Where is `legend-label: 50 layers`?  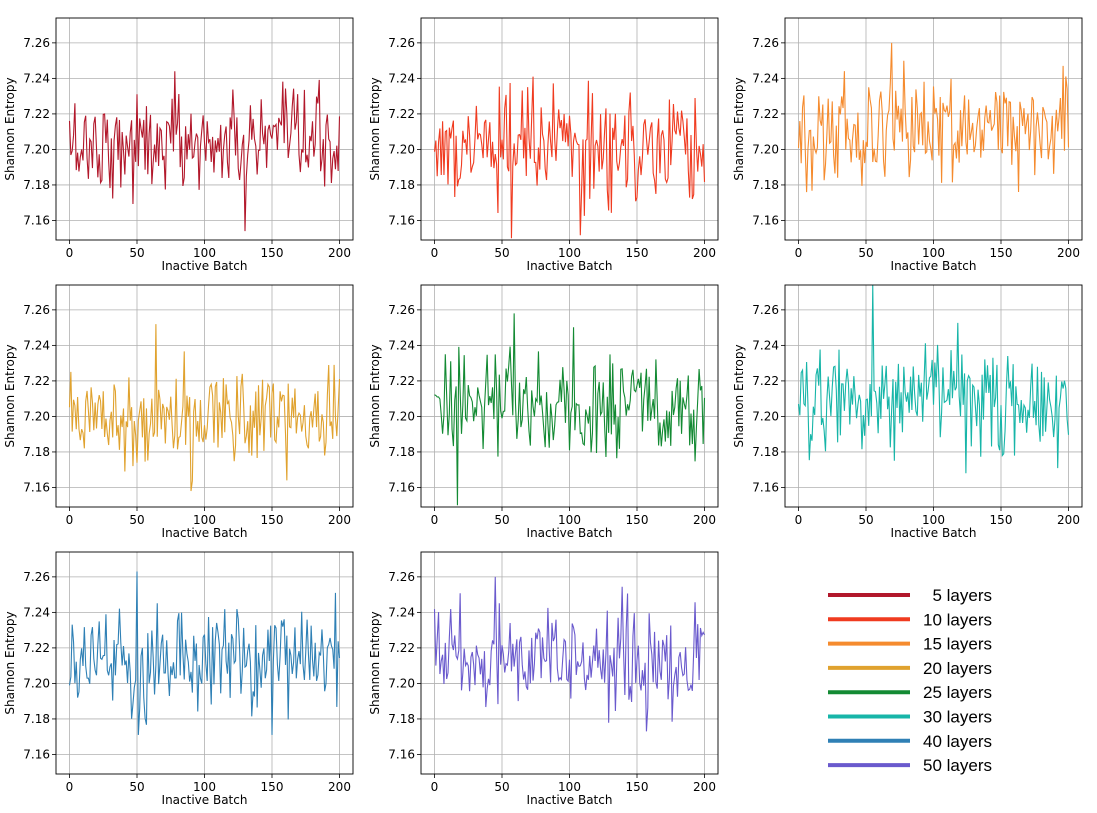 legend-label: 50 layers is located at coordinates (957, 765).